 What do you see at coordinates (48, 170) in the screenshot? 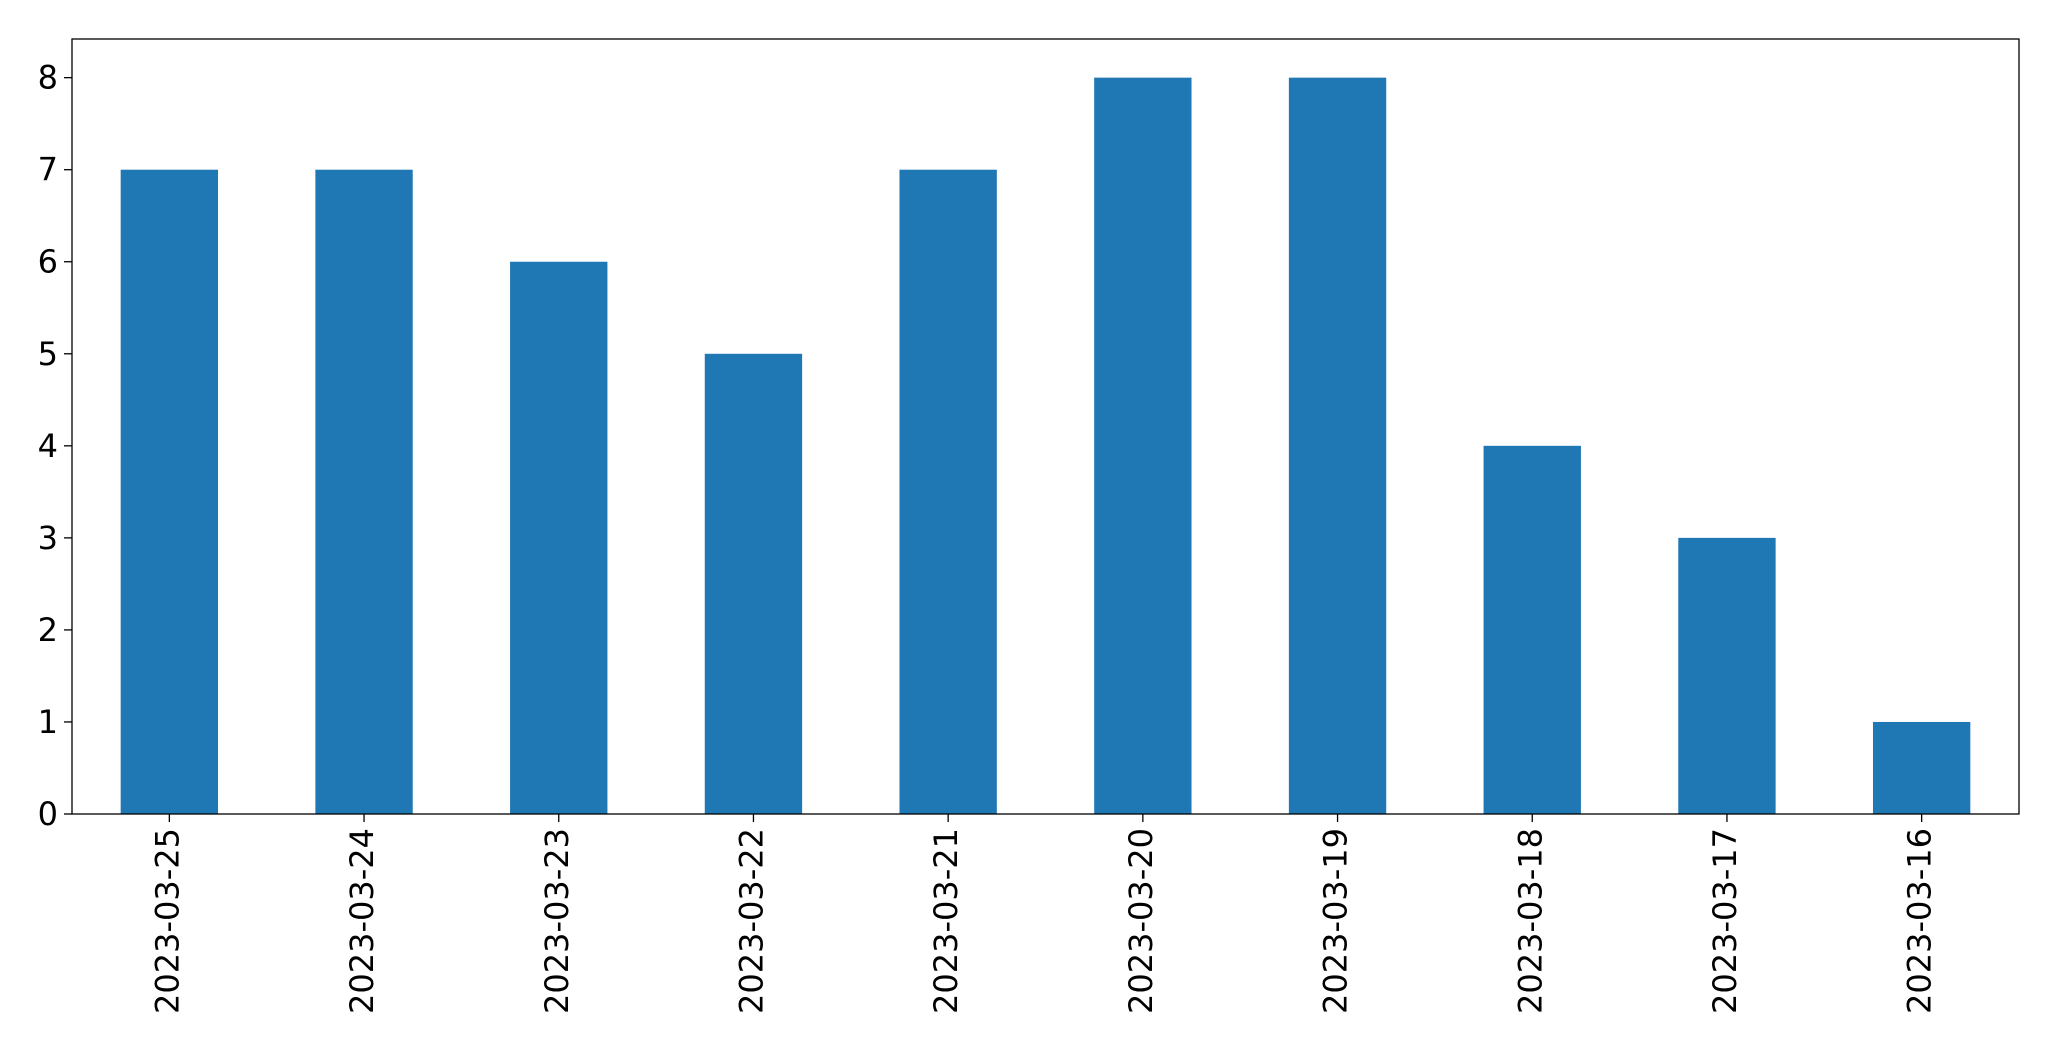
I see `y-tick-label: 7` at bounding box center [48, 170].